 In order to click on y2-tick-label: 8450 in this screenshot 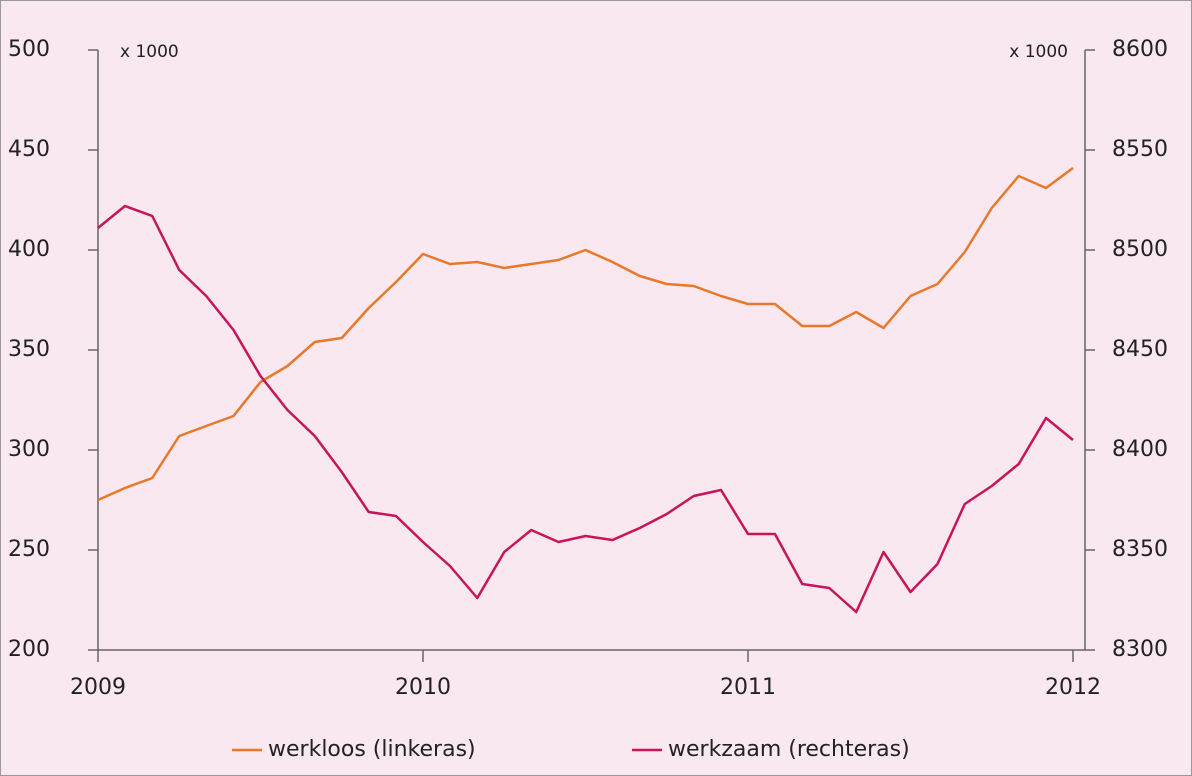, I will do `click(1140, 349)`.